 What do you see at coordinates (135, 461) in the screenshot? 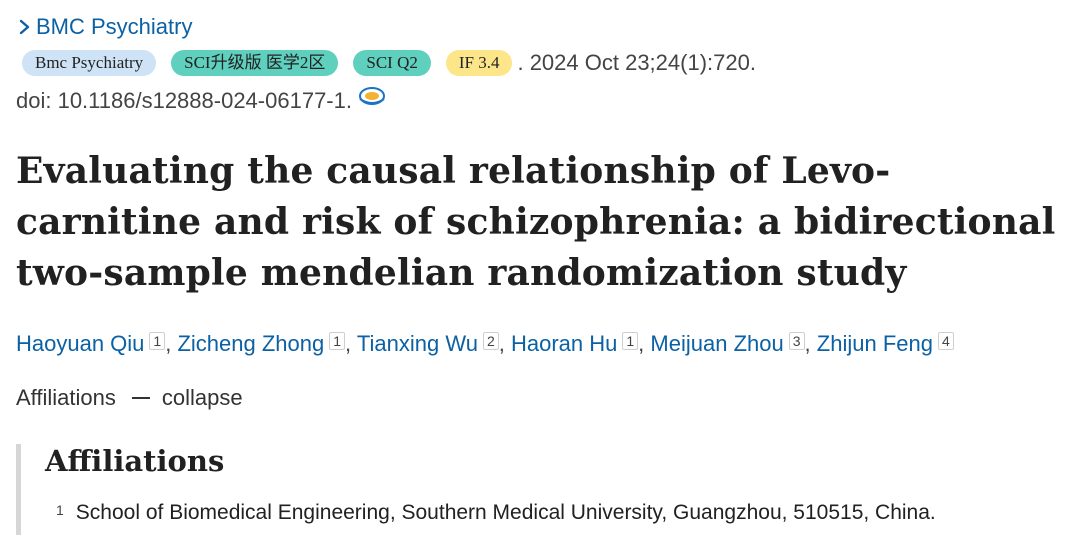
I see `affiliations-heading: Affiliations` at bounding box center [135, 461].